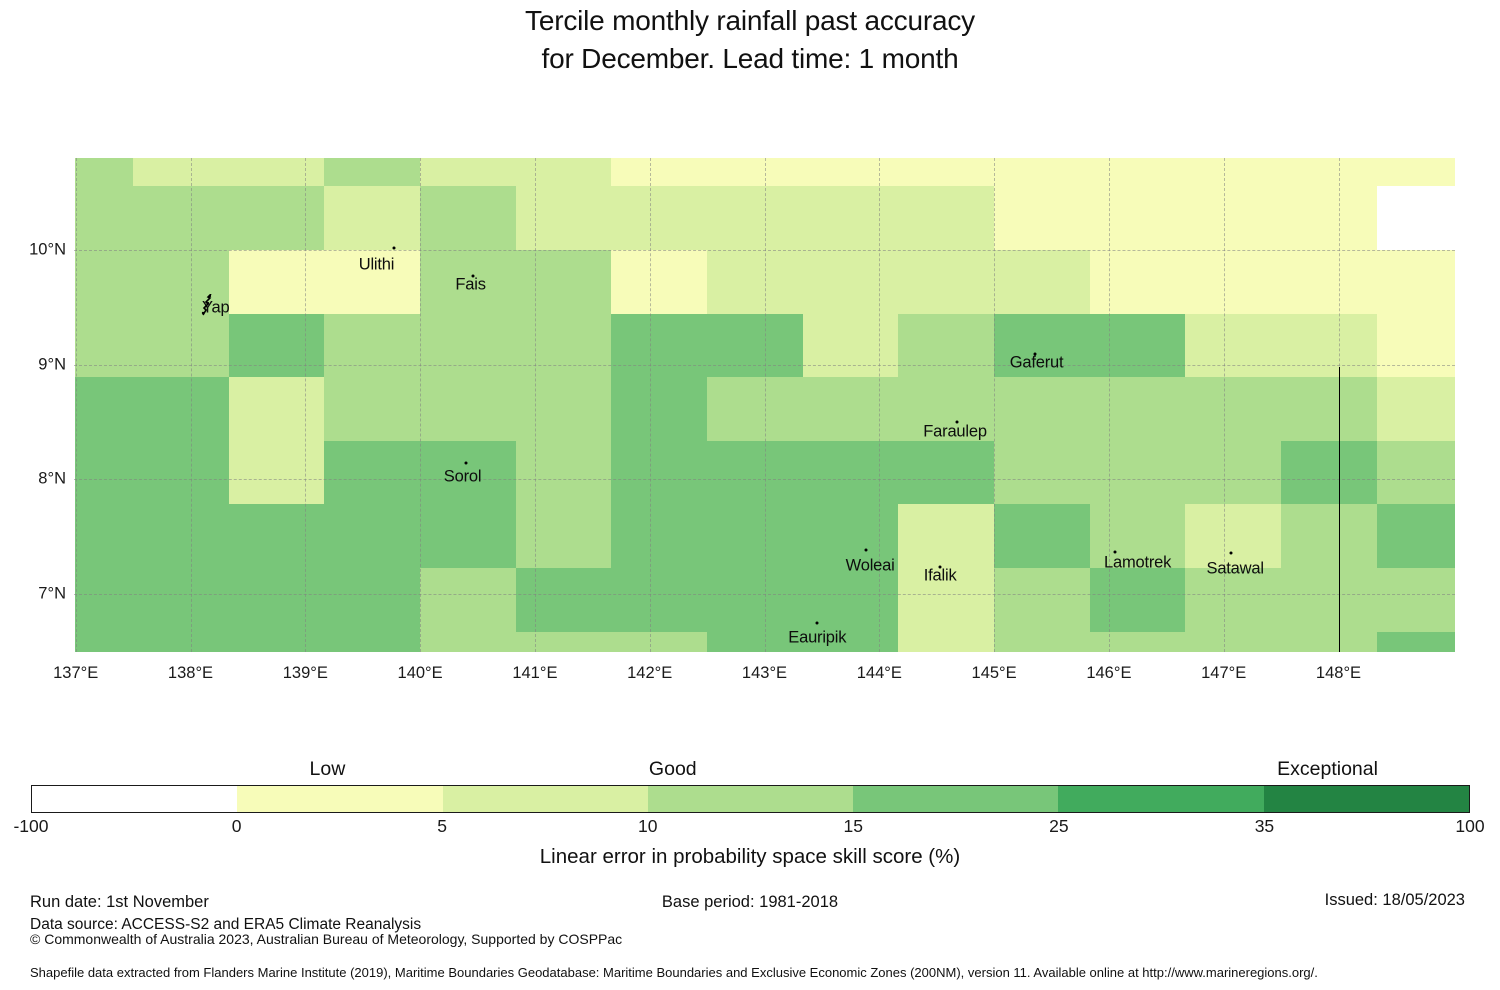 The image size is (1500, 990). I want to click on colorbar-tick-label: 0, so click(236, 826).